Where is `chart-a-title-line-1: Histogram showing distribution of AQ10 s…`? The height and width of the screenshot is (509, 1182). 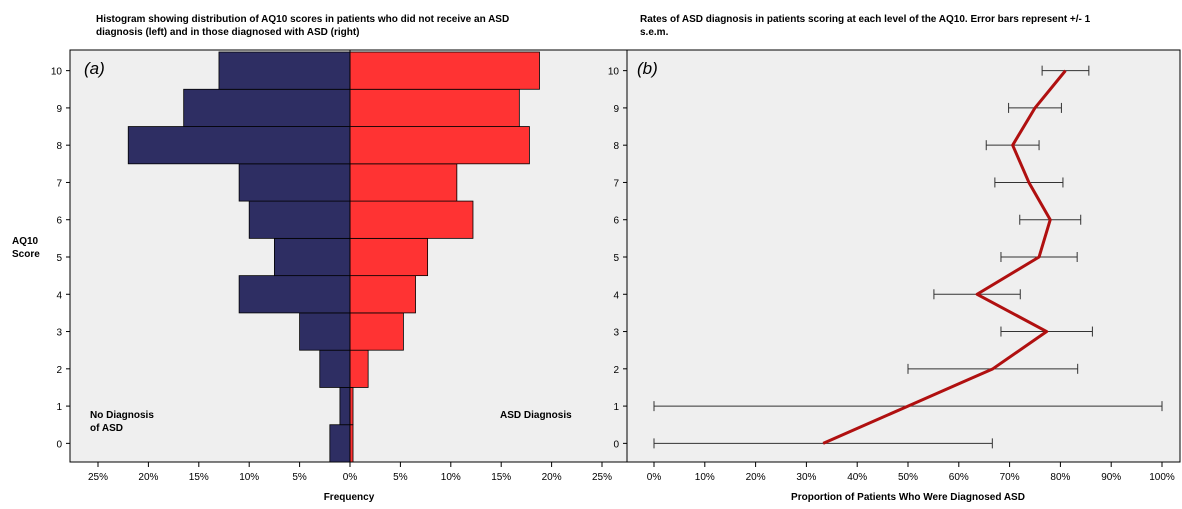 chart-a-title-line-1: Histogram showing distribution of AQ10 s… is located at coordinates (302, 19).